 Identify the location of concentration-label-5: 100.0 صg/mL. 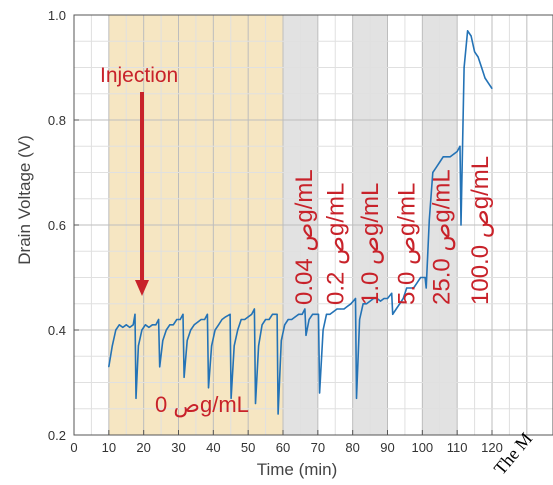
(480, 230).